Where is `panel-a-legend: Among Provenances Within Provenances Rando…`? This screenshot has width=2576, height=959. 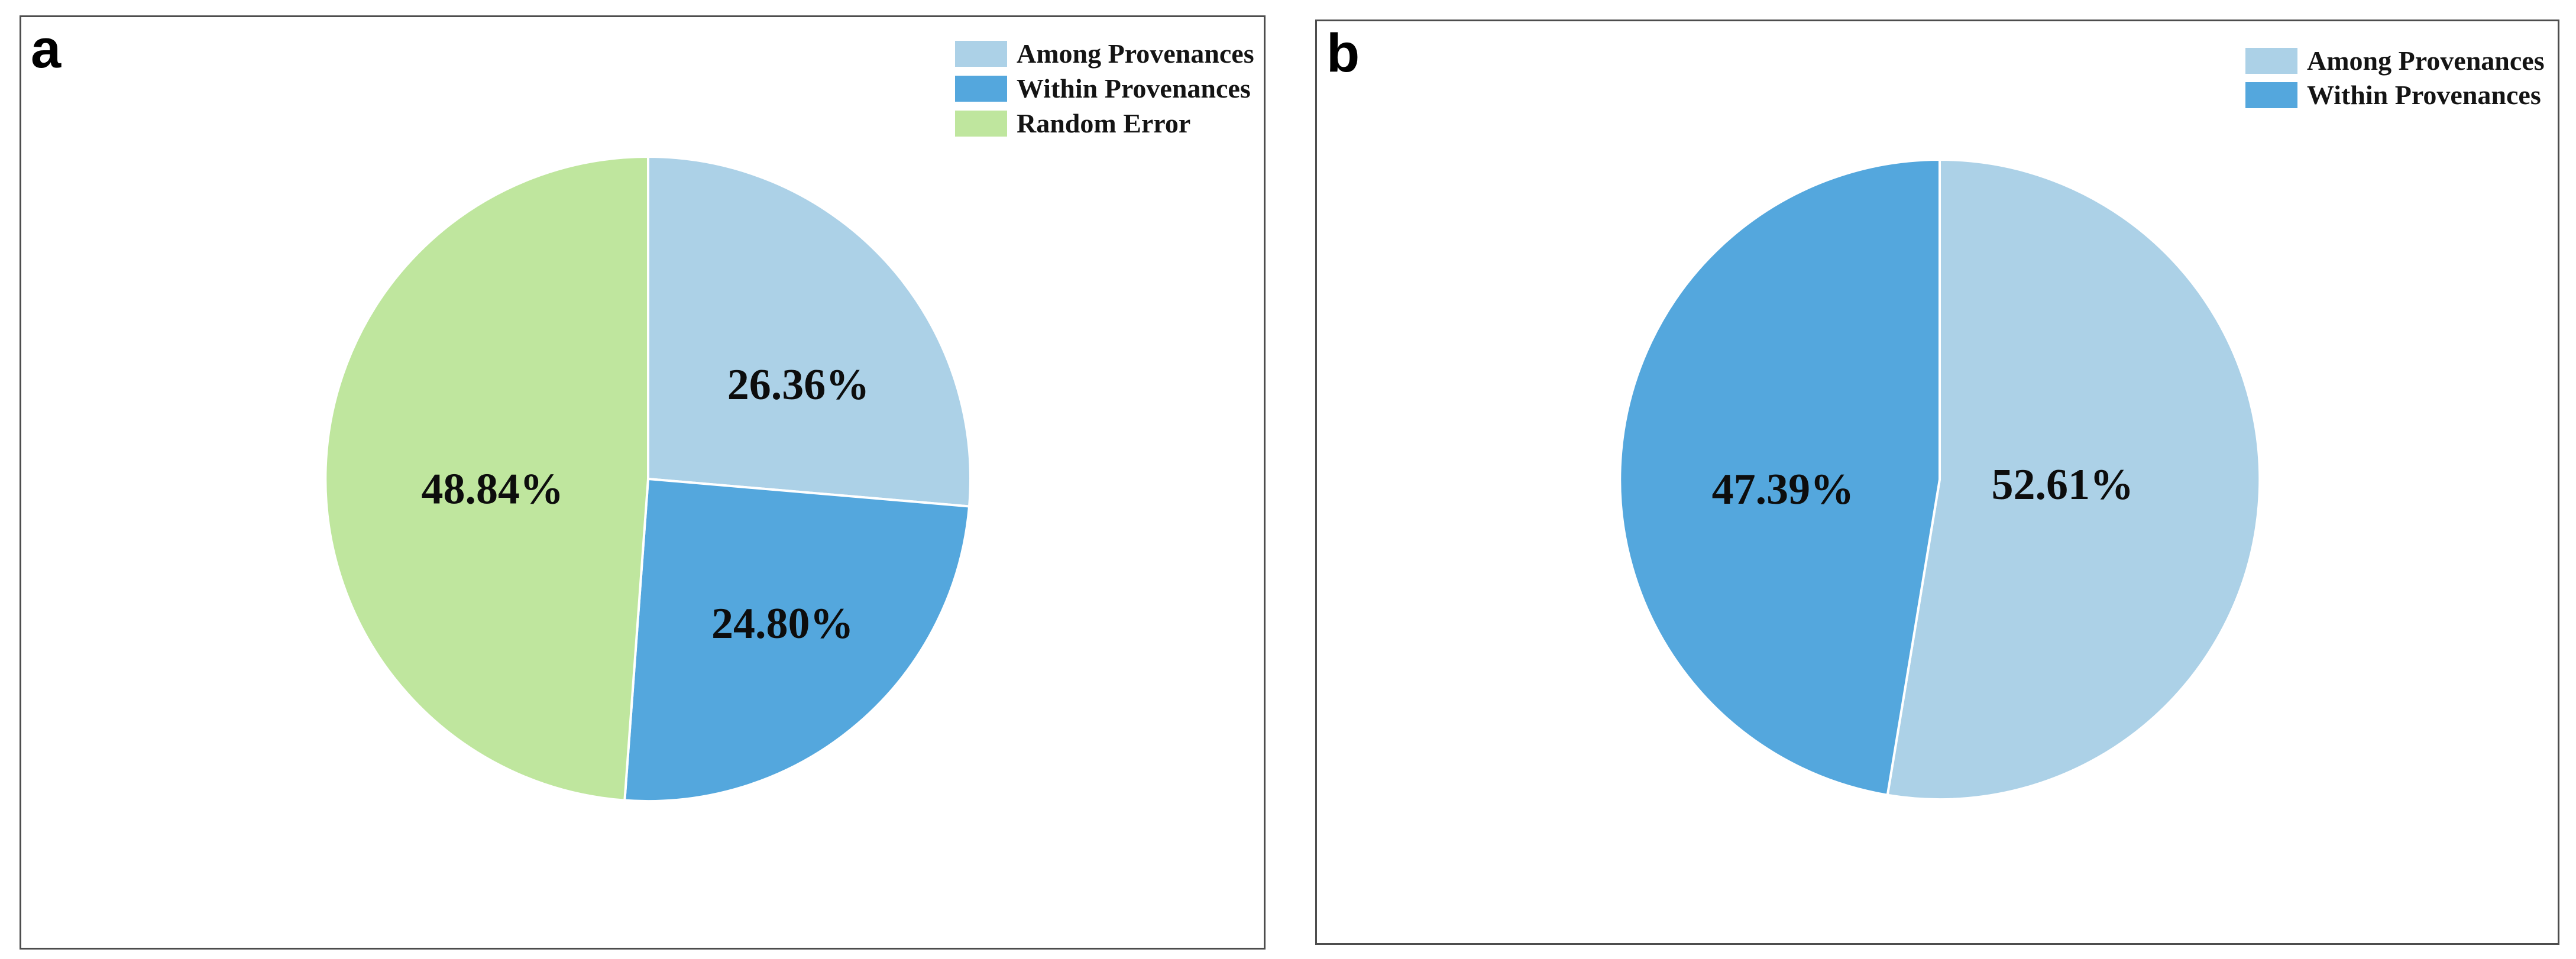
panel-a-legend: Among Provenances Within Provenances Rando… is located at coordinates (1105, 88).